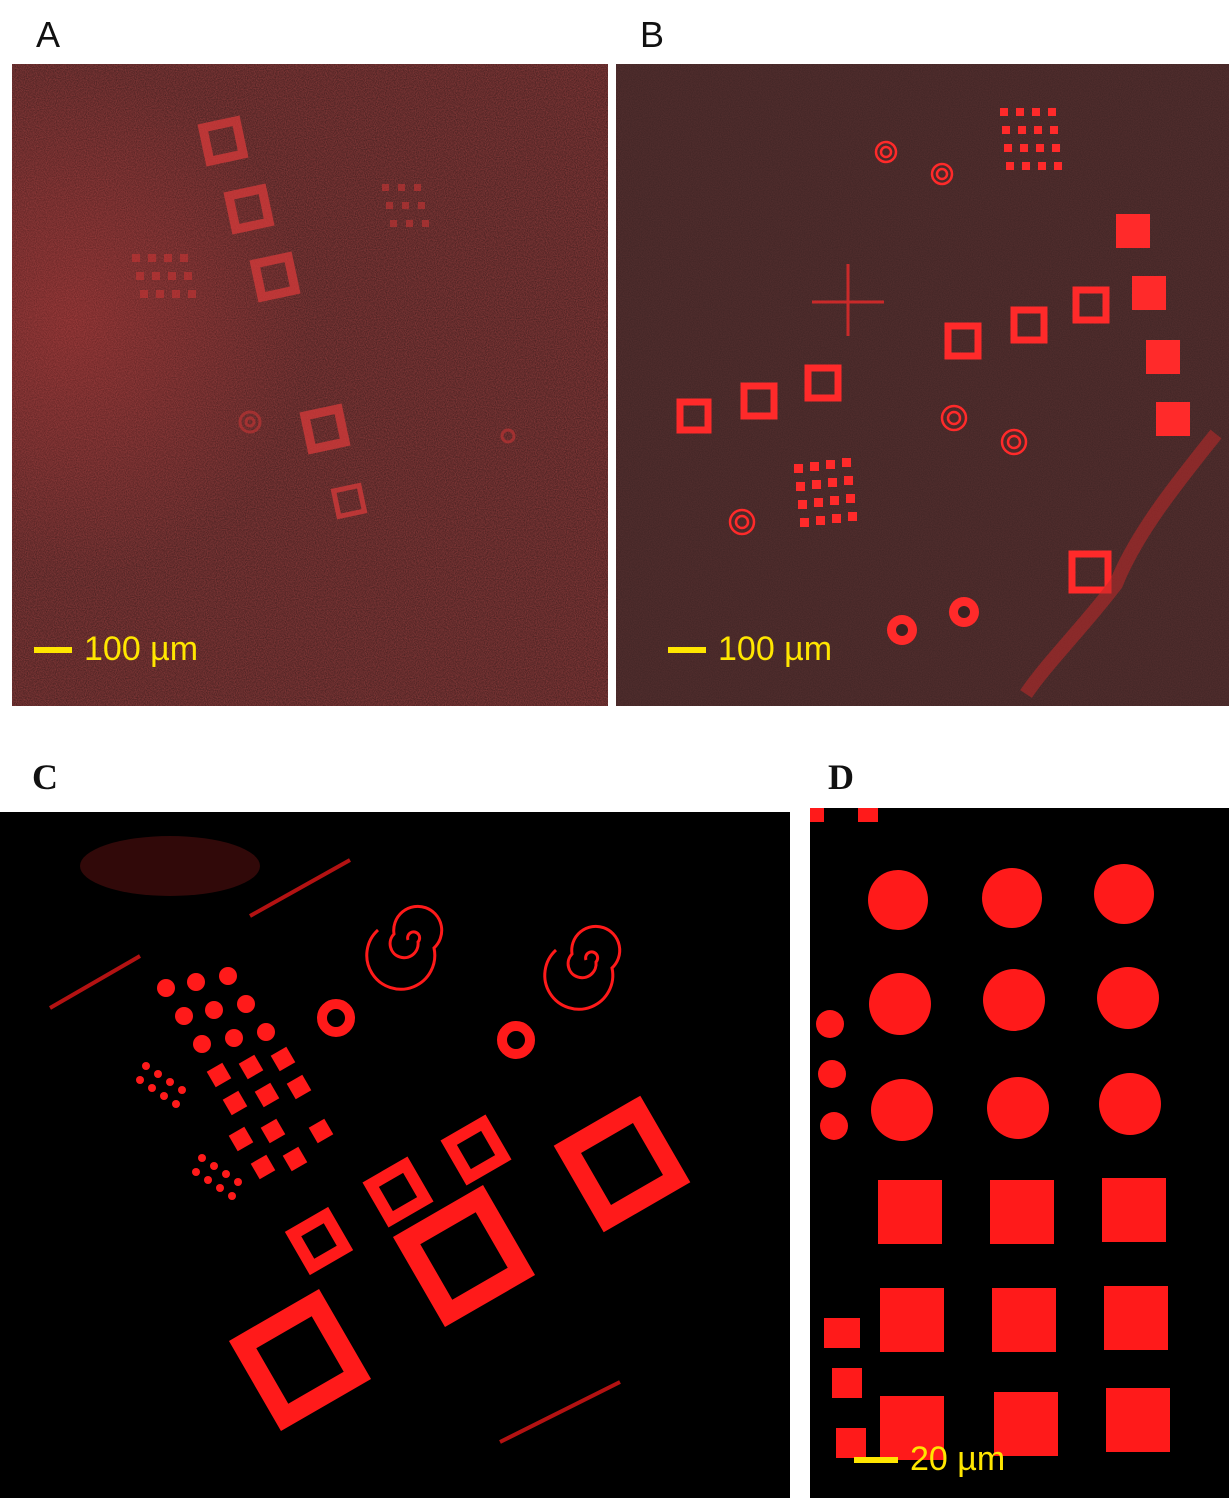  What do you see at coordinates (958, 1459) in the screenshot?
I see `scale-bar-label: 20 µm` at bounding box center [958, 1459].